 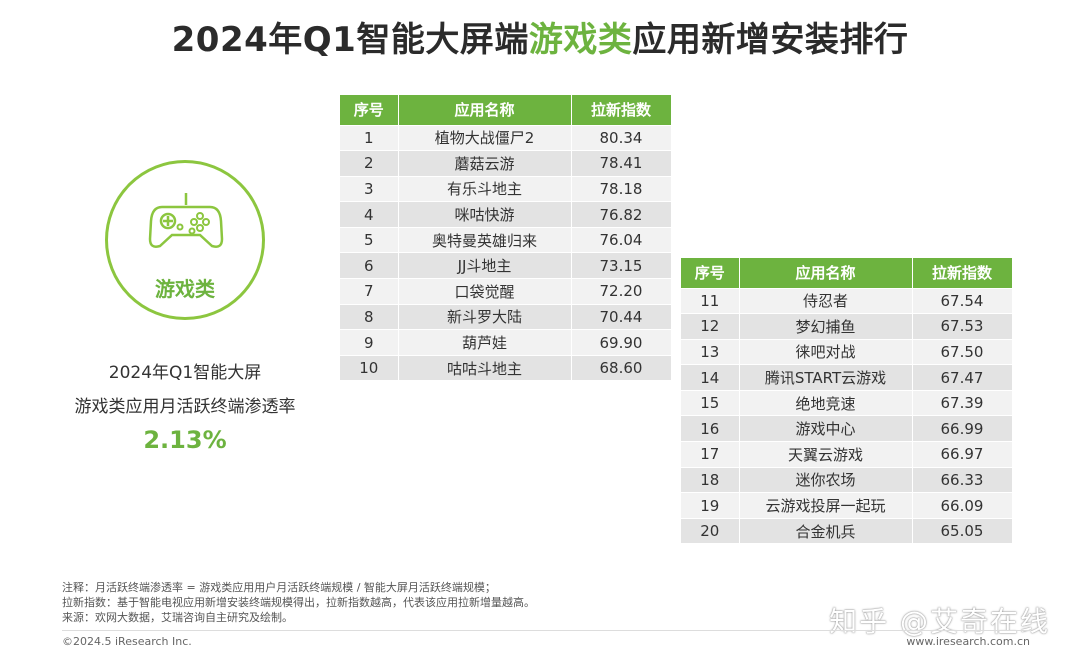 I want to click on stat-line1: 2024年Q1智能大屏, so click(x=185, y=373).